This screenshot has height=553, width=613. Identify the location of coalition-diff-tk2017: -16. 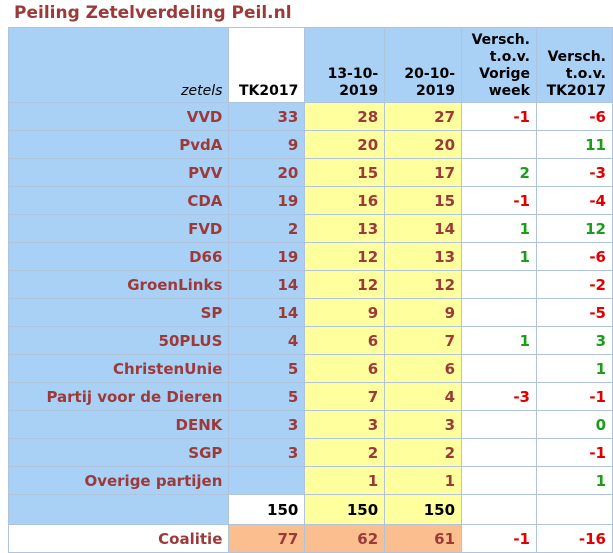
(574, 538).